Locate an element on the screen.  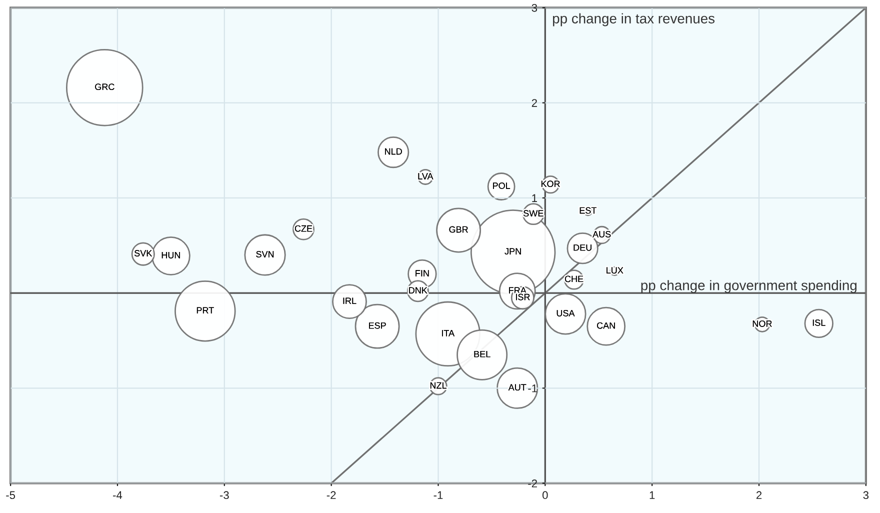
y-tick-label: 1 is located at coordinates (534, 198).